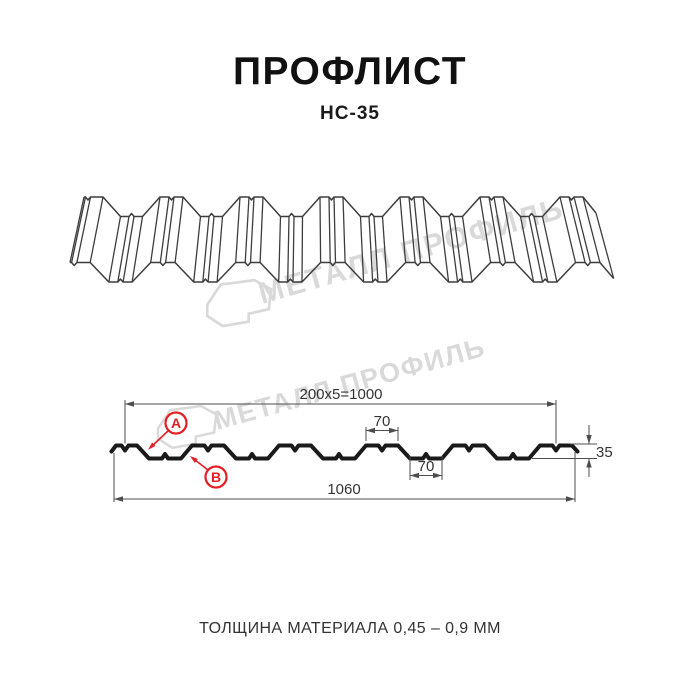 Image resolution: width=700 pixels, height=700 pixels. I want to click on dim-overall-width-label: 1060, so click(343, 489).